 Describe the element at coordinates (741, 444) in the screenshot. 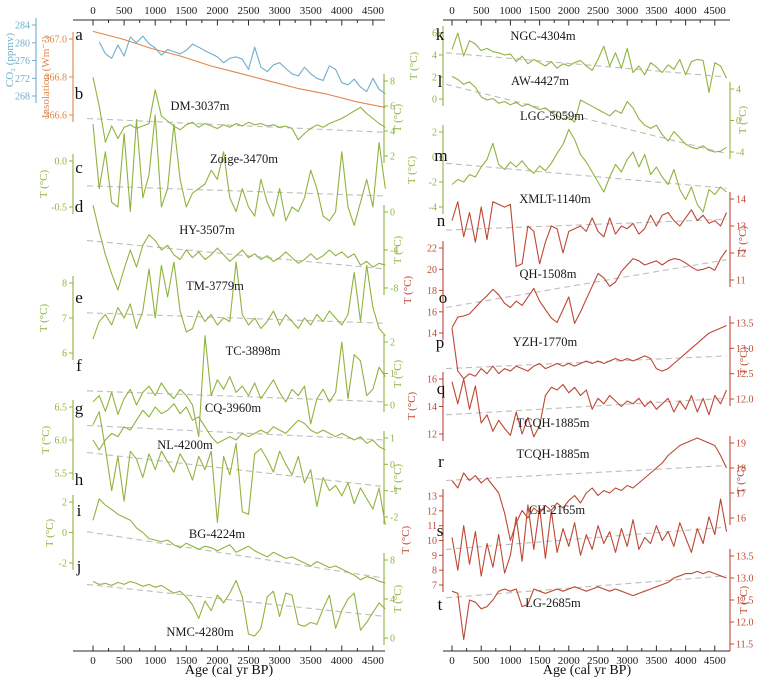

I see `svg-text: 19` at that location.